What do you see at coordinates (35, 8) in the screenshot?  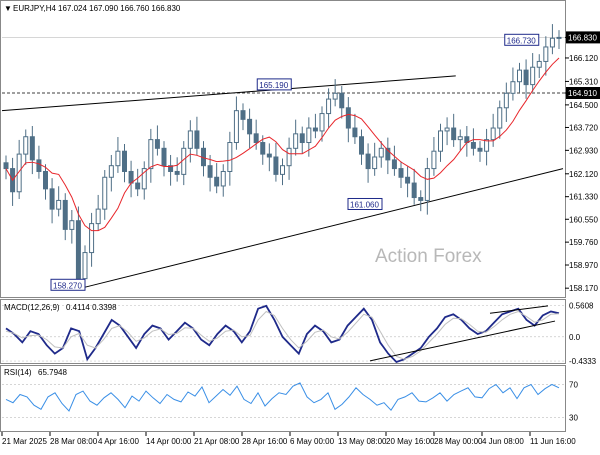 I see `symbol-label: EURJPY,H4` at bounding box center [35, 8].